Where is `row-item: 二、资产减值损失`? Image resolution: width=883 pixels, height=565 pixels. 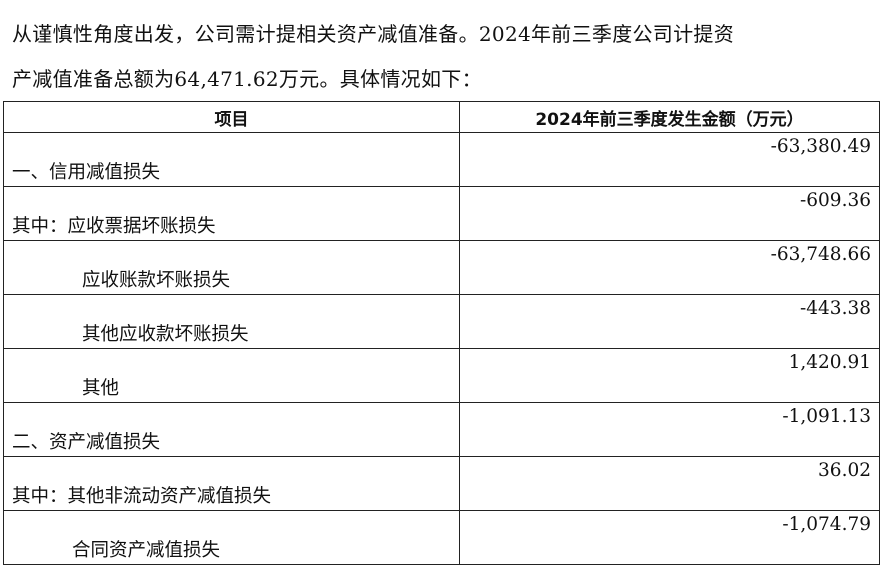 row-item: 二、资产减值损失 is located at coordinates (231, 429).